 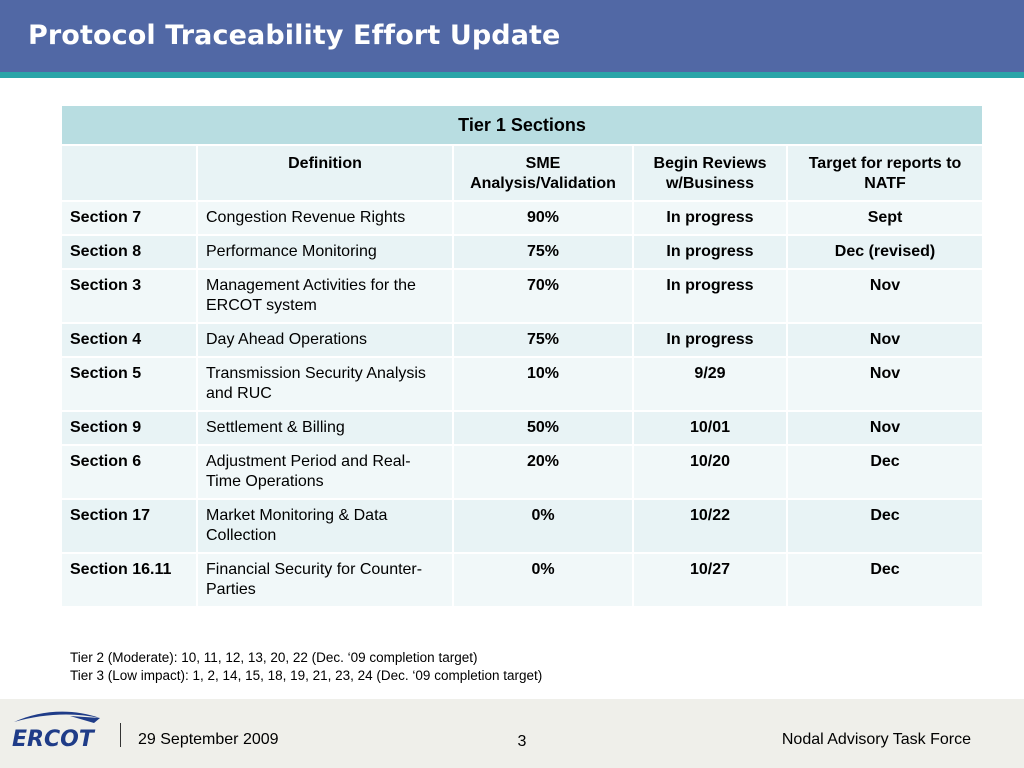 What do you see at coordinates (54, 739) in the screenshot?
I see `logo-wordmark: ERCOT` at bounding box center [54, 739].